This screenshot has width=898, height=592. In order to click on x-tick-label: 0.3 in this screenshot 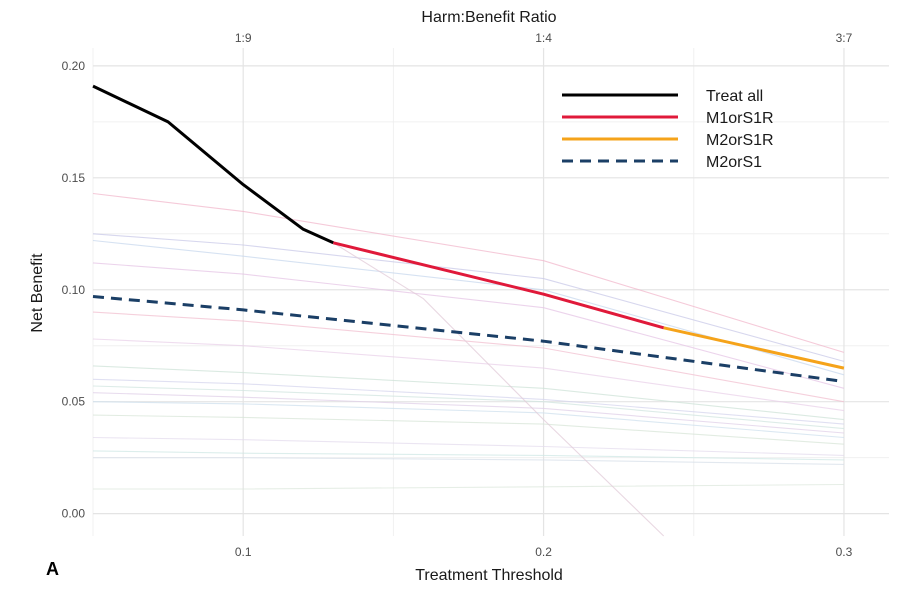, I will do `click(844, 552)`.